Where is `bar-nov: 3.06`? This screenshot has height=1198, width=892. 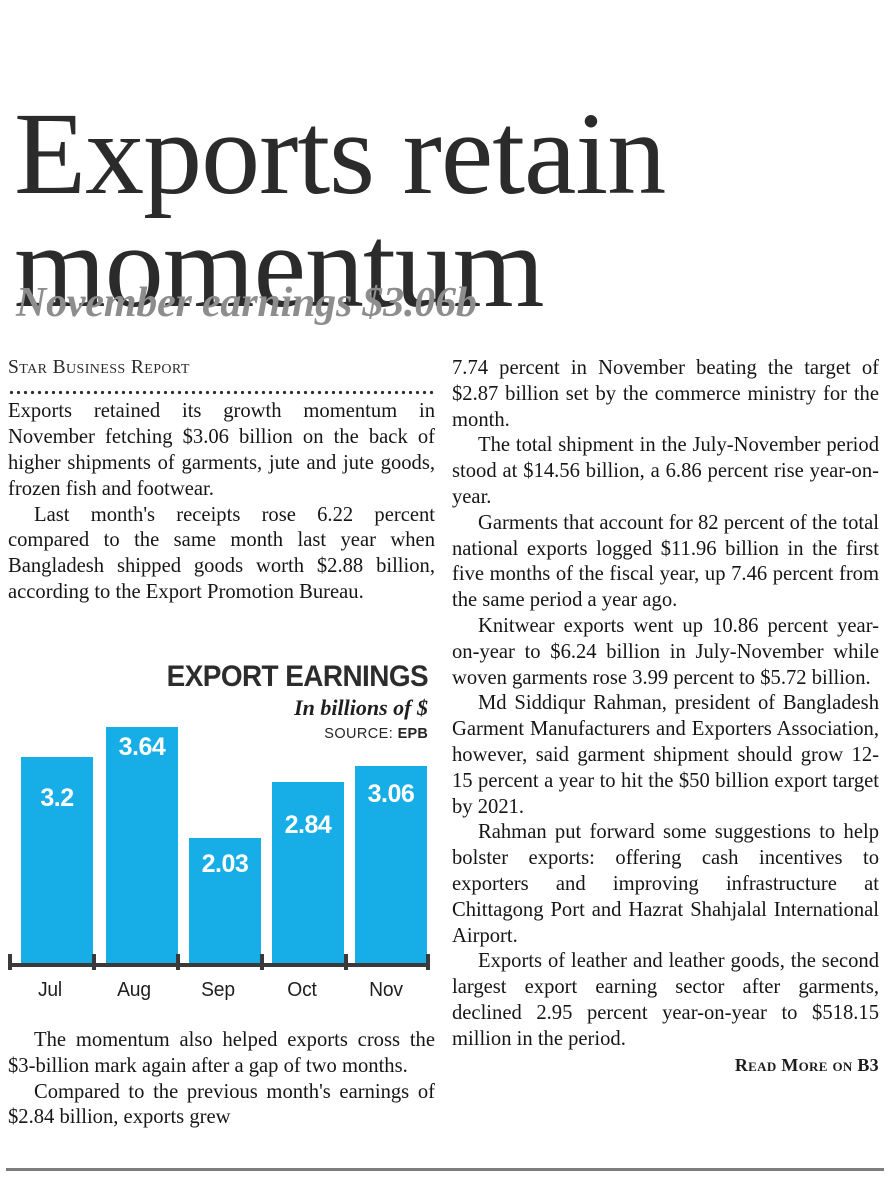 bar-nov: 3.06 is located at coordinates (391, 864).